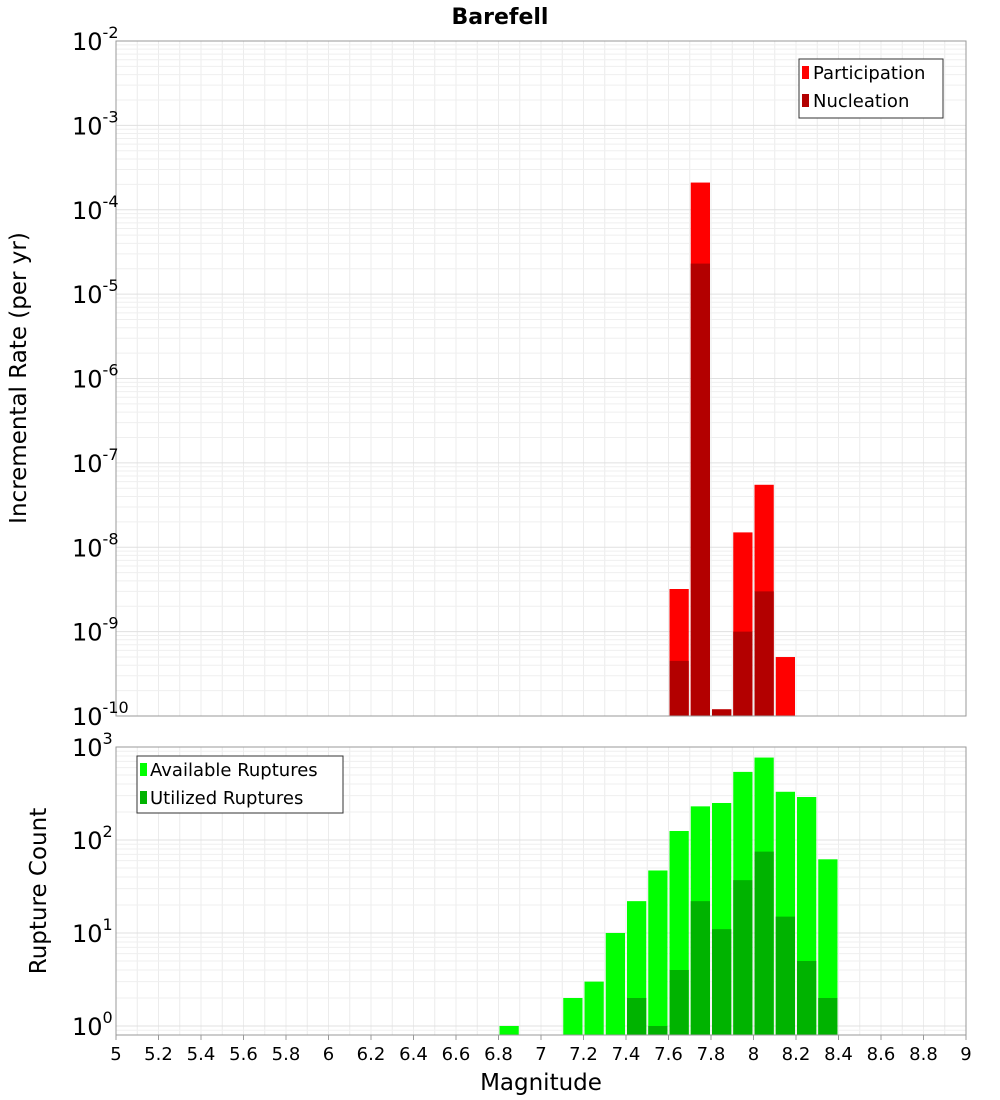 The image size is (1000, 1100). Describe the element at coordinates (19, 378) in the screenshot. I see `top-y-axis-label: Incremental Rate (per yr)` at that location.